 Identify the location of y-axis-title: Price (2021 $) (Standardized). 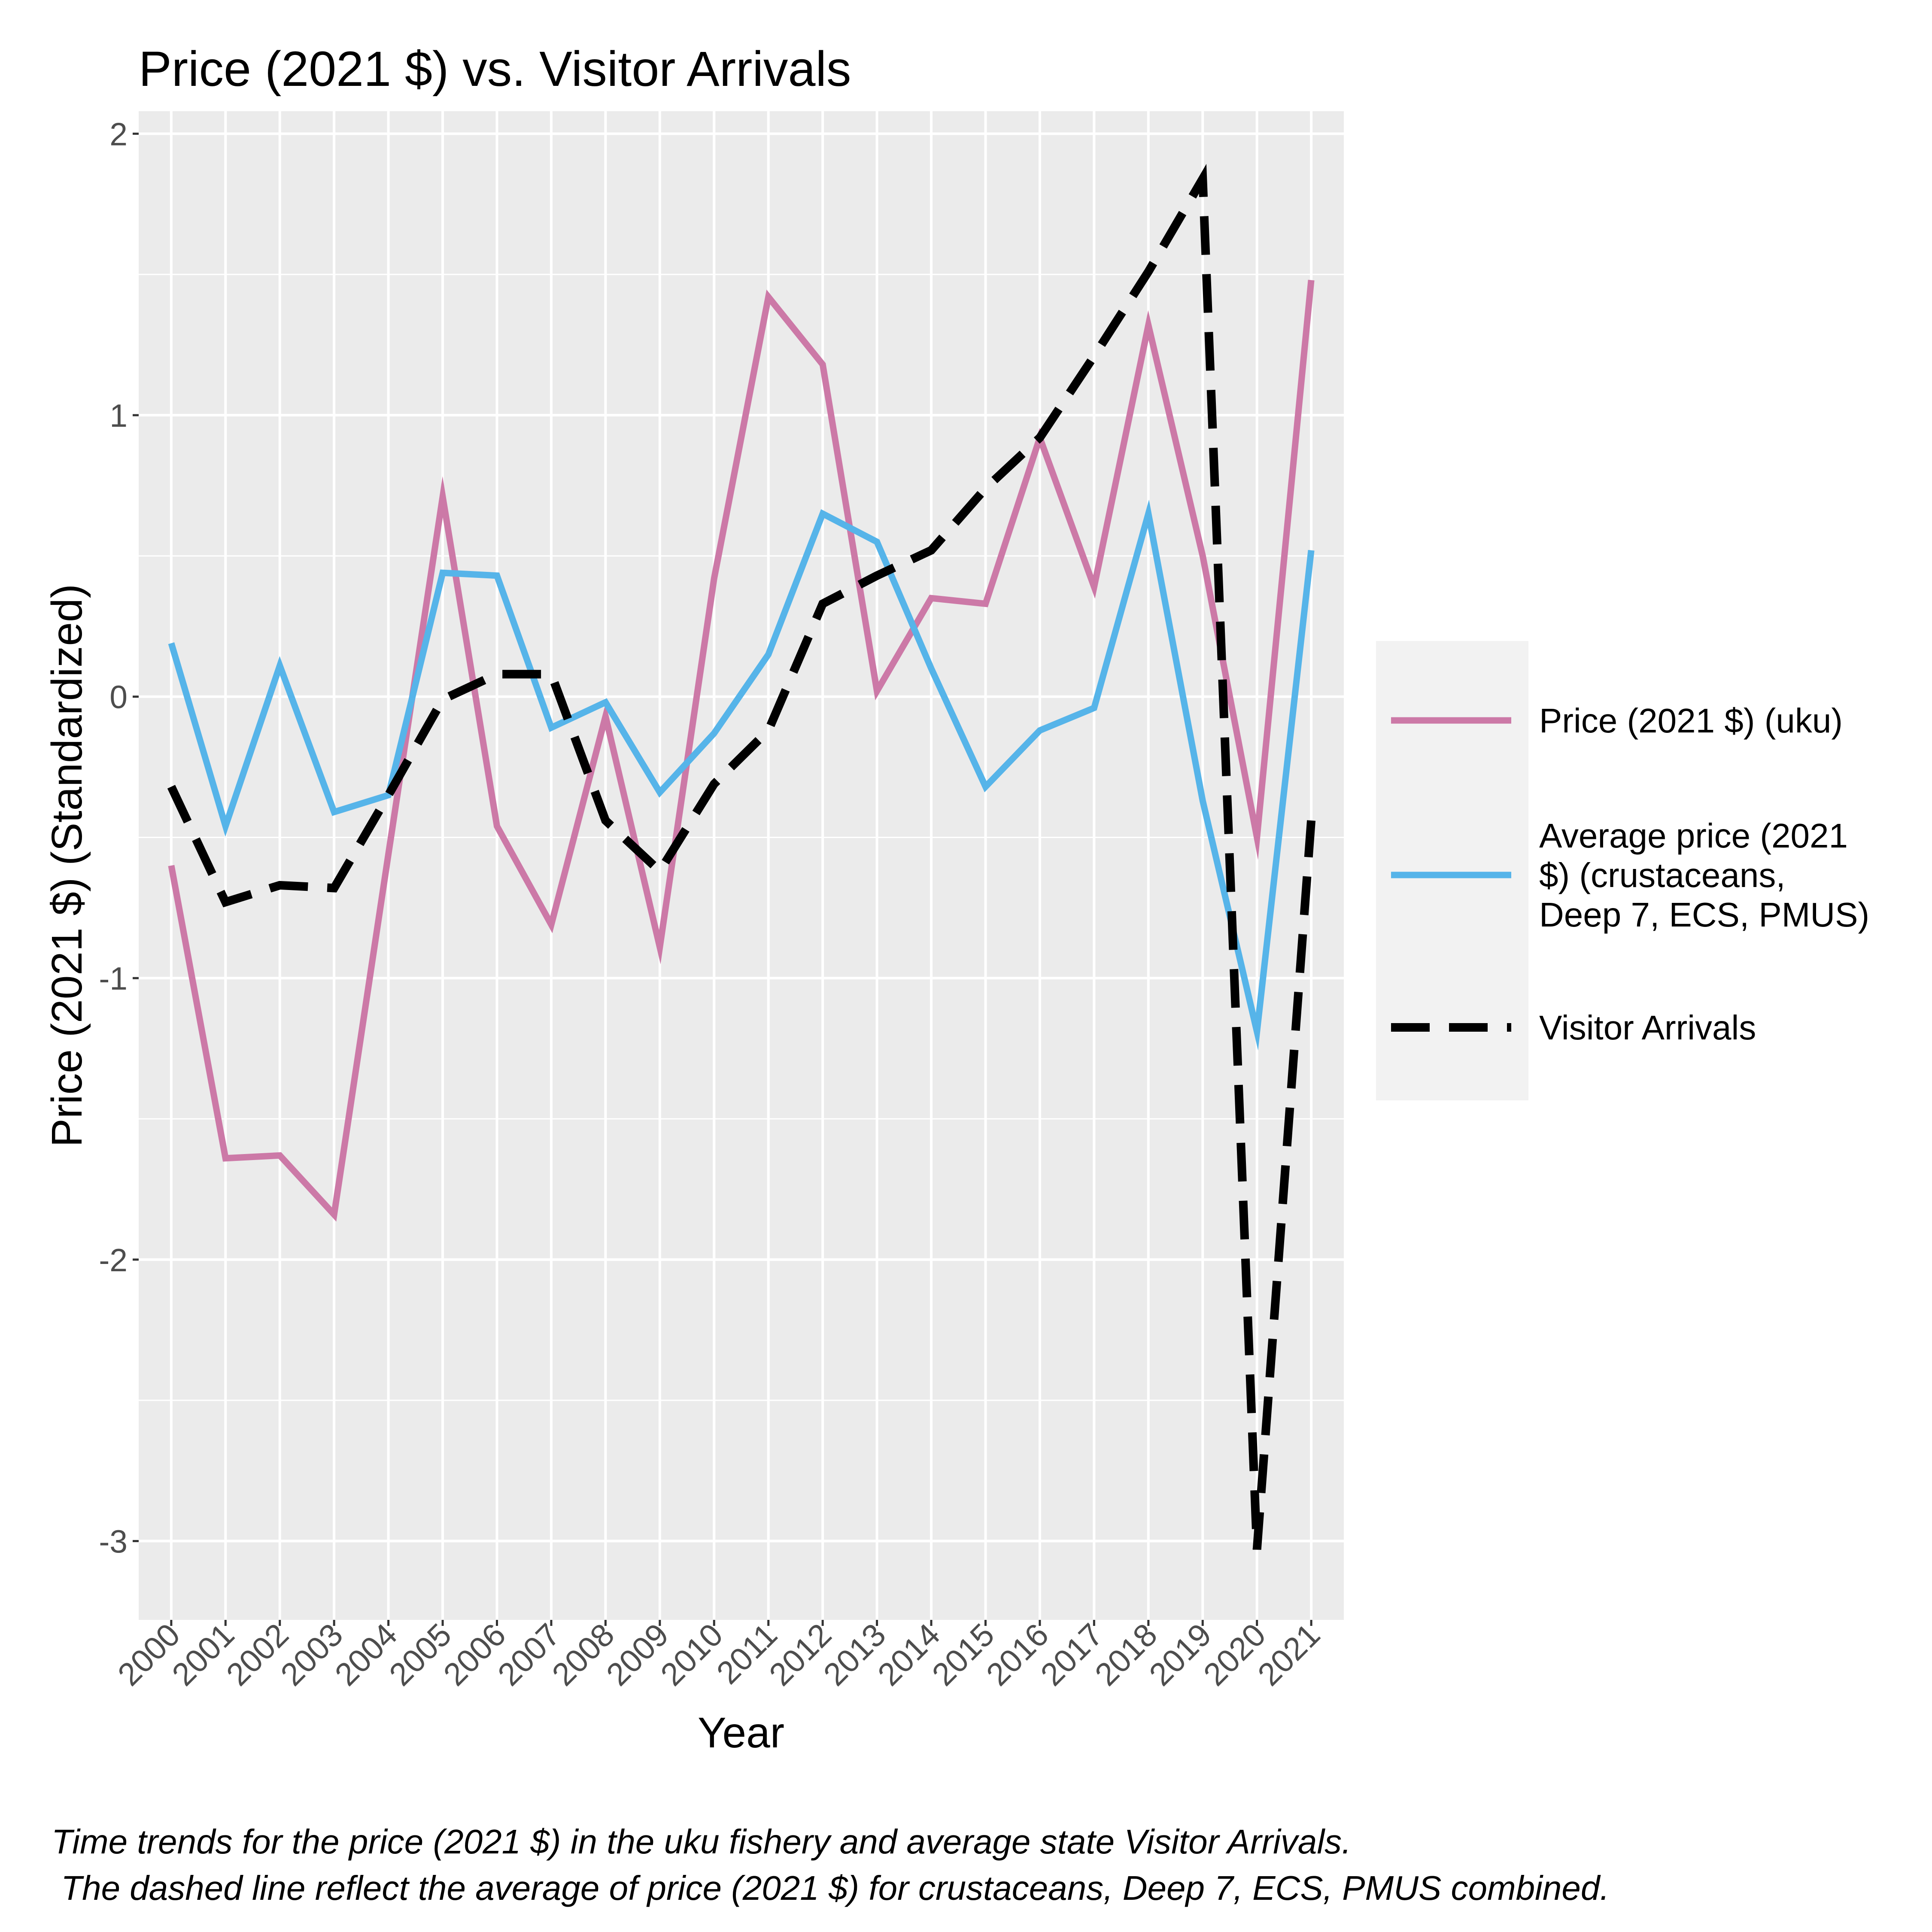
(67, 865).